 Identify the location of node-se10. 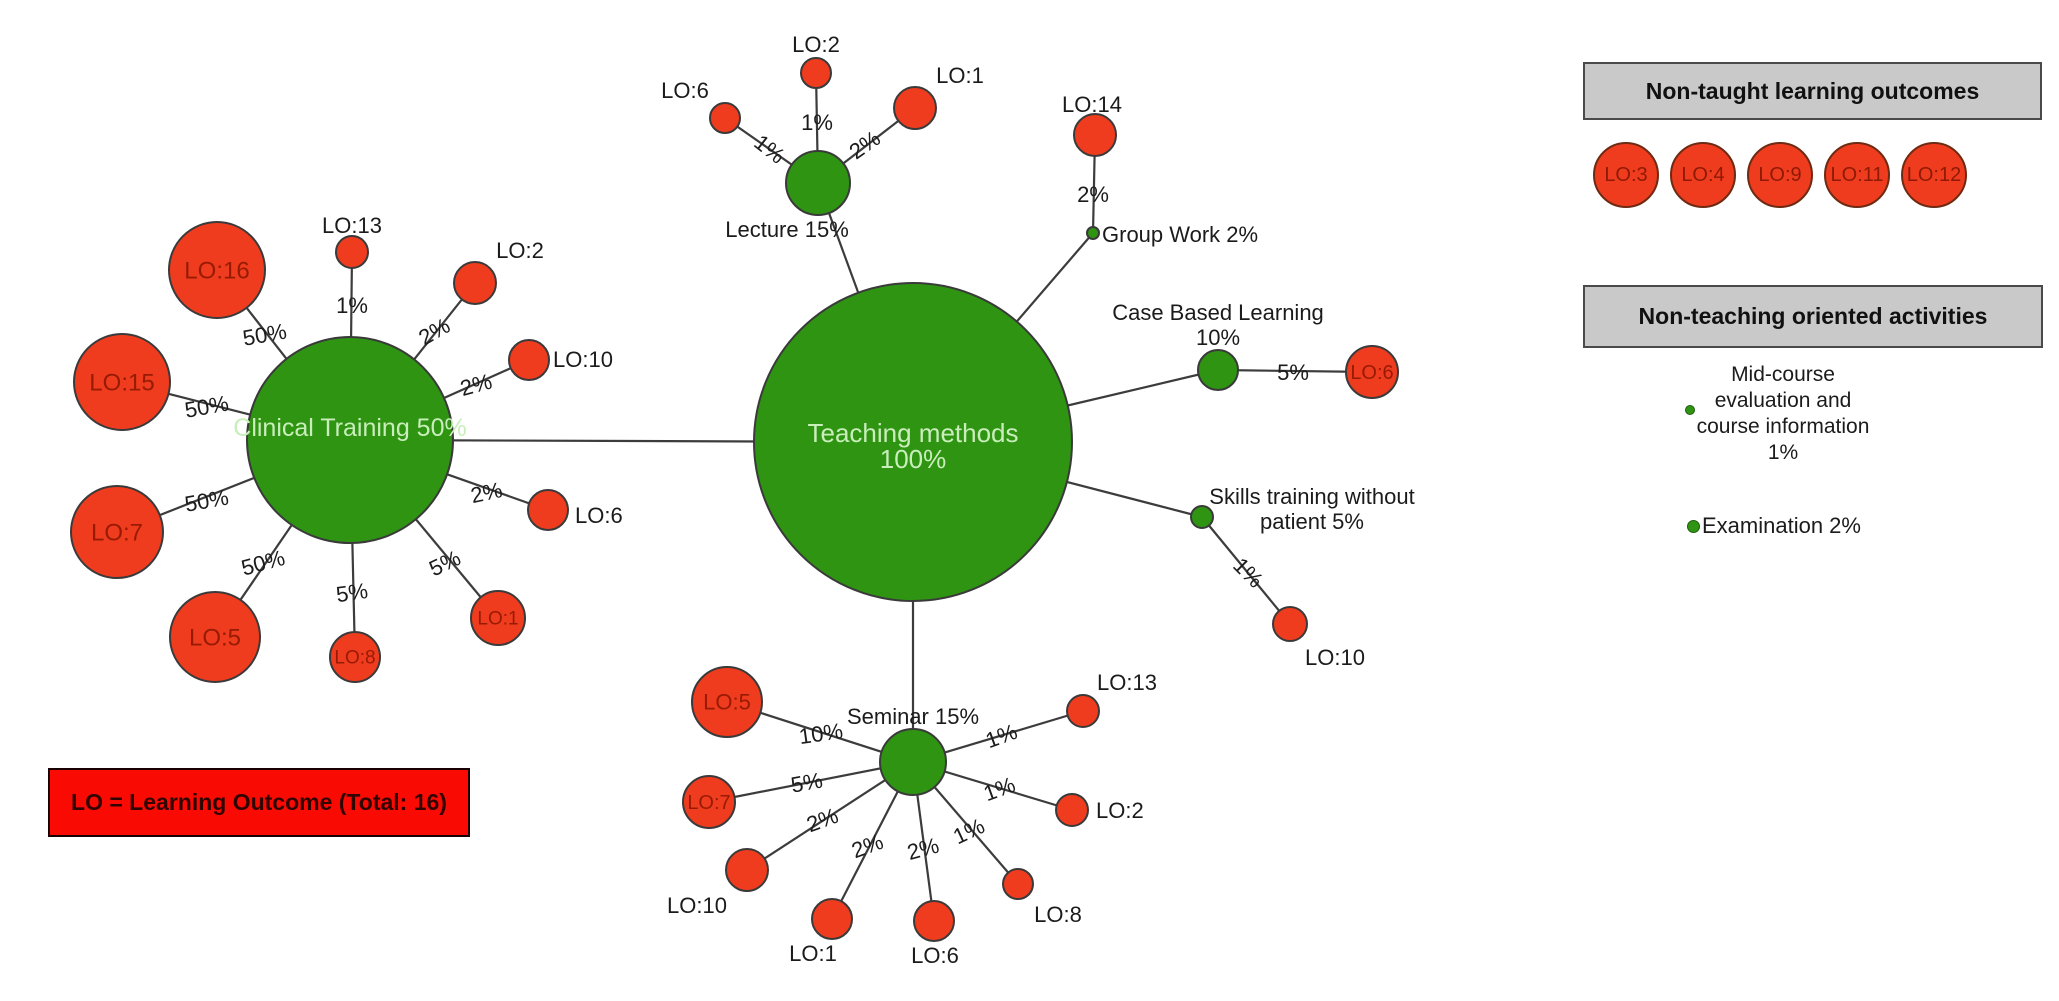
(747, 870).